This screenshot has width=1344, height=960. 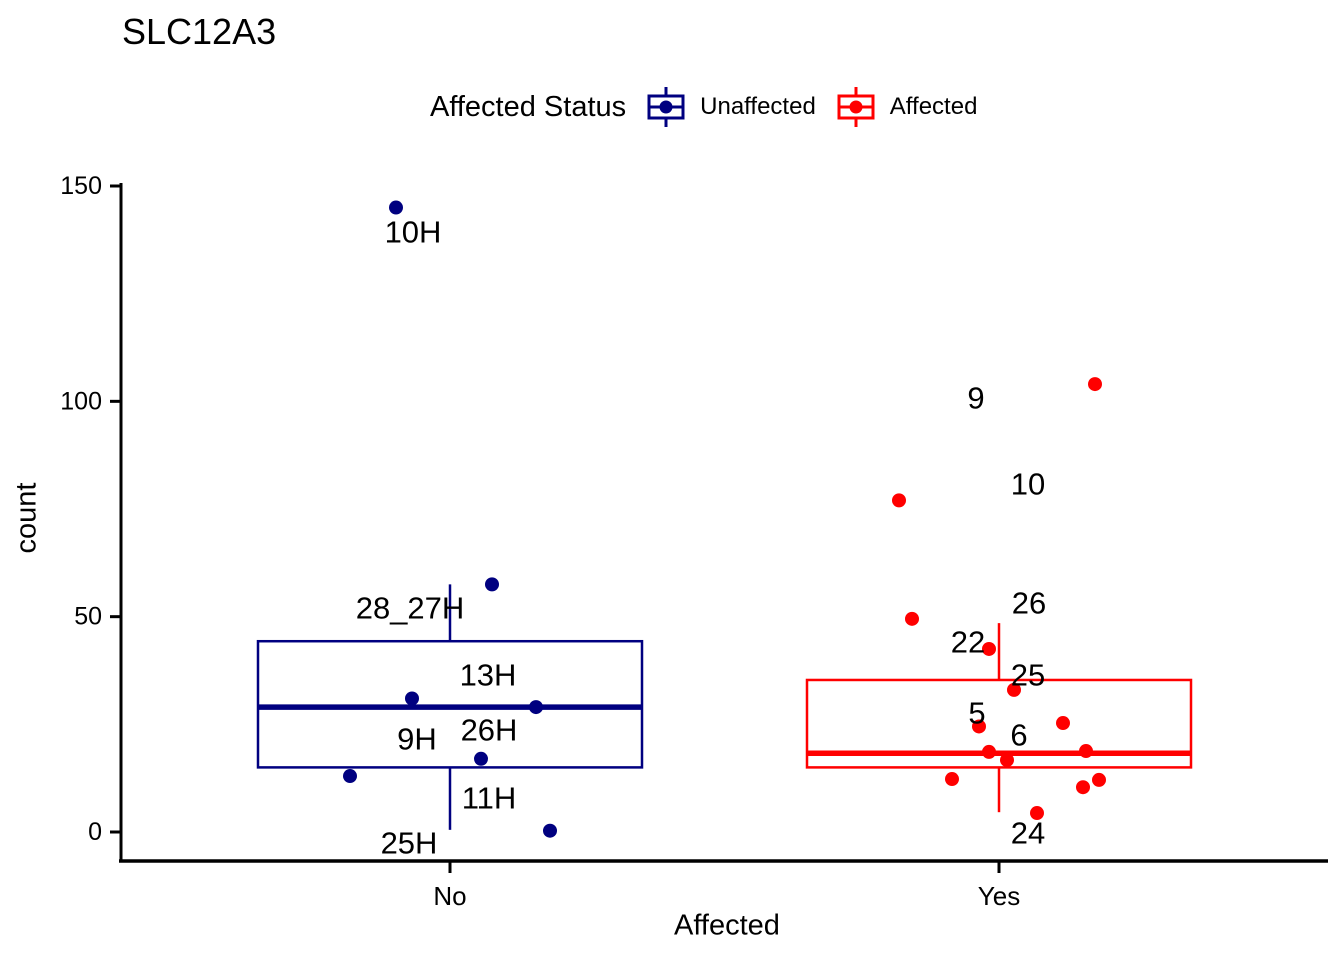 What do you see at coordinates (1018, 735) in the screenshot?
I see `point-label: 6` at bounding box center [1018, 735].